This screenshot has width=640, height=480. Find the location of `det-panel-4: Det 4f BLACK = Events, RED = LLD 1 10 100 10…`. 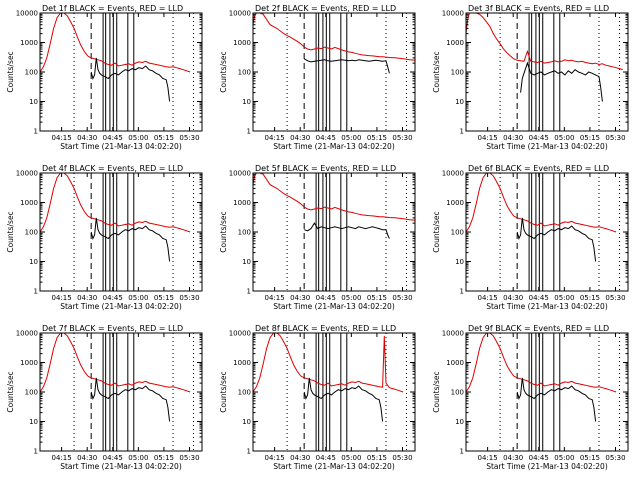

det-panel-4: Det 4f BLACK = Events, RED = LLD 1 10 100 10… is located at coordinates (104, 237).